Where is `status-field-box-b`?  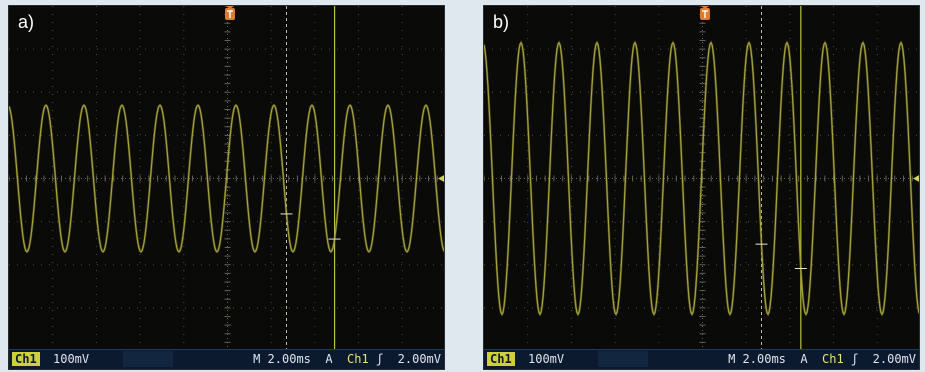 status-field-box-b is located at coordinates (623, 359).